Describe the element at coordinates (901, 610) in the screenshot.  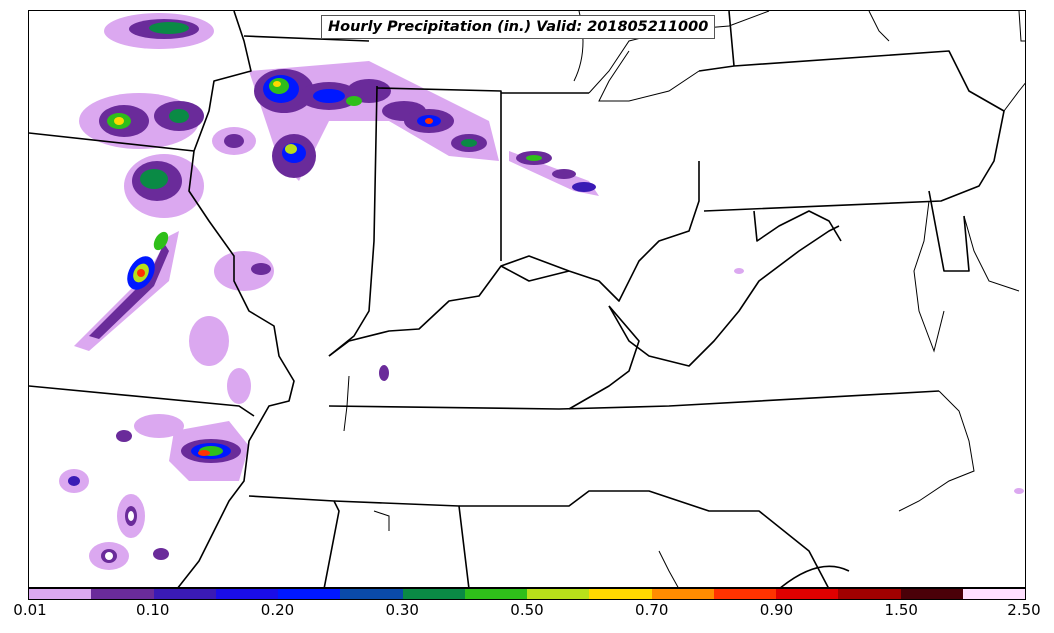
I see `colorbar-tick-label: 1.50` at that location.